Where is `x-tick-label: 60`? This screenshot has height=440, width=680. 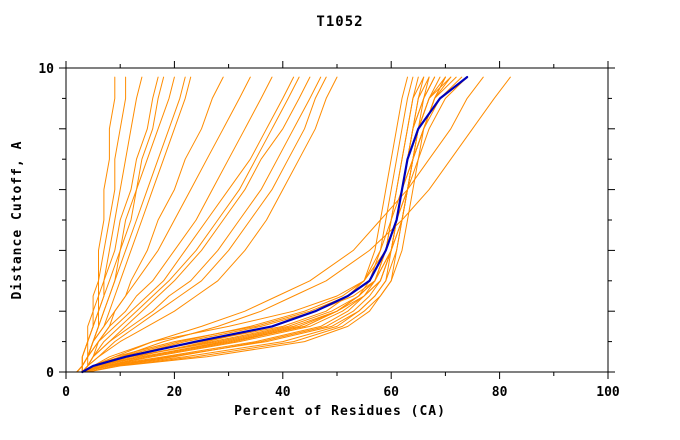
x-tick-label: 60 is located at coordinates (391, 392).